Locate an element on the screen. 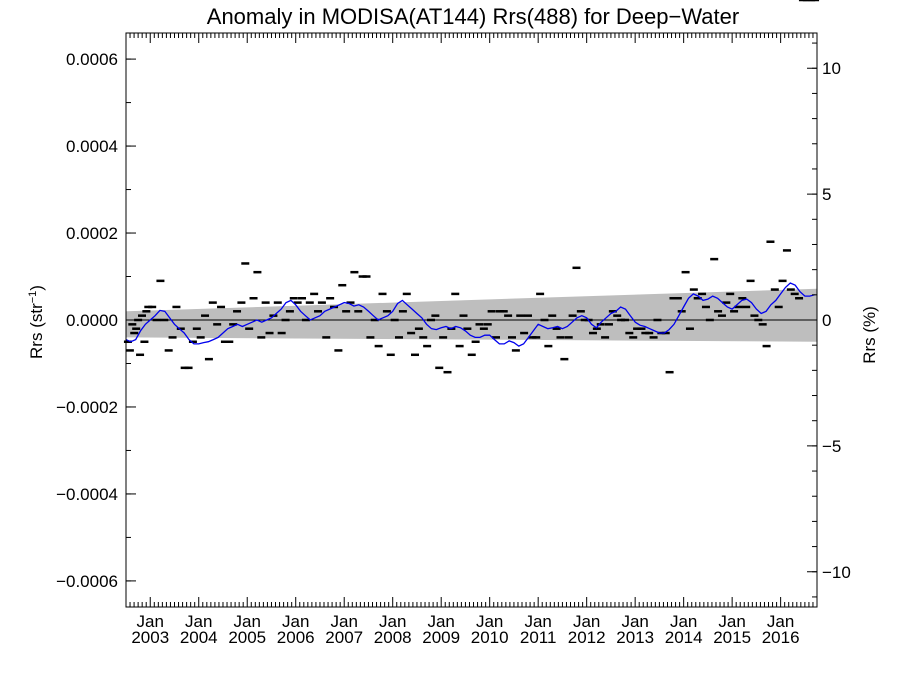 Image resolution: width=900 pixels, height=675 pixels. x-tick-year: 2014 is located at coordinates (684, 637).